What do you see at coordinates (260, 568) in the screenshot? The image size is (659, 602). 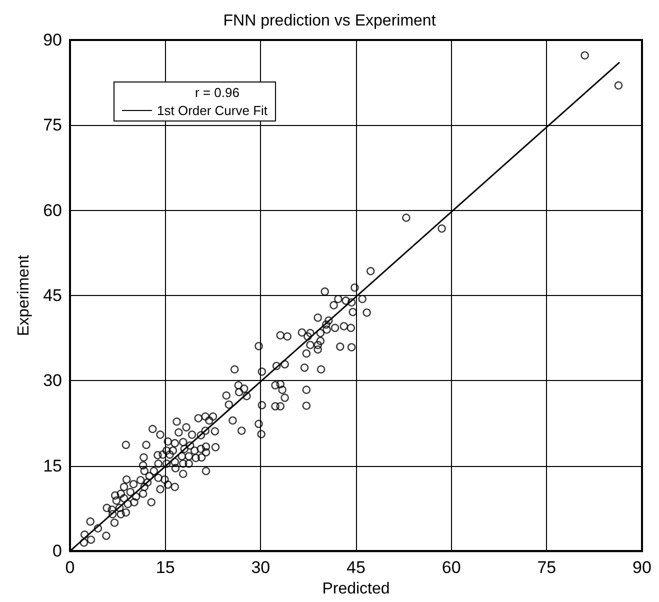 I see `x-tick-label: 30` at bounding box center [260, 568].